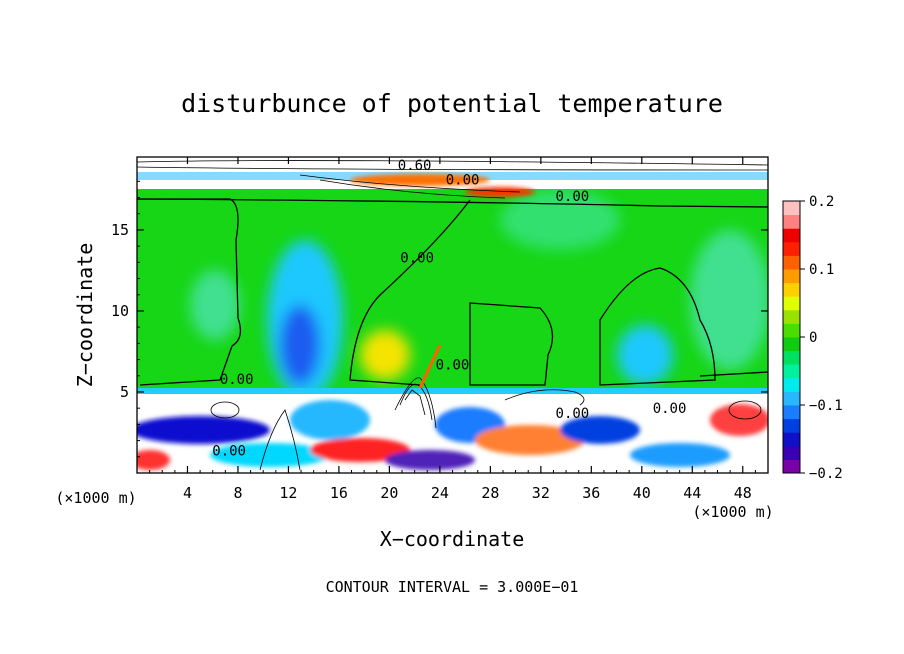  Describe the element at coordinates (732, 512) in the screenshot. I see `x-unit-right: (×1000 m)` at that location.